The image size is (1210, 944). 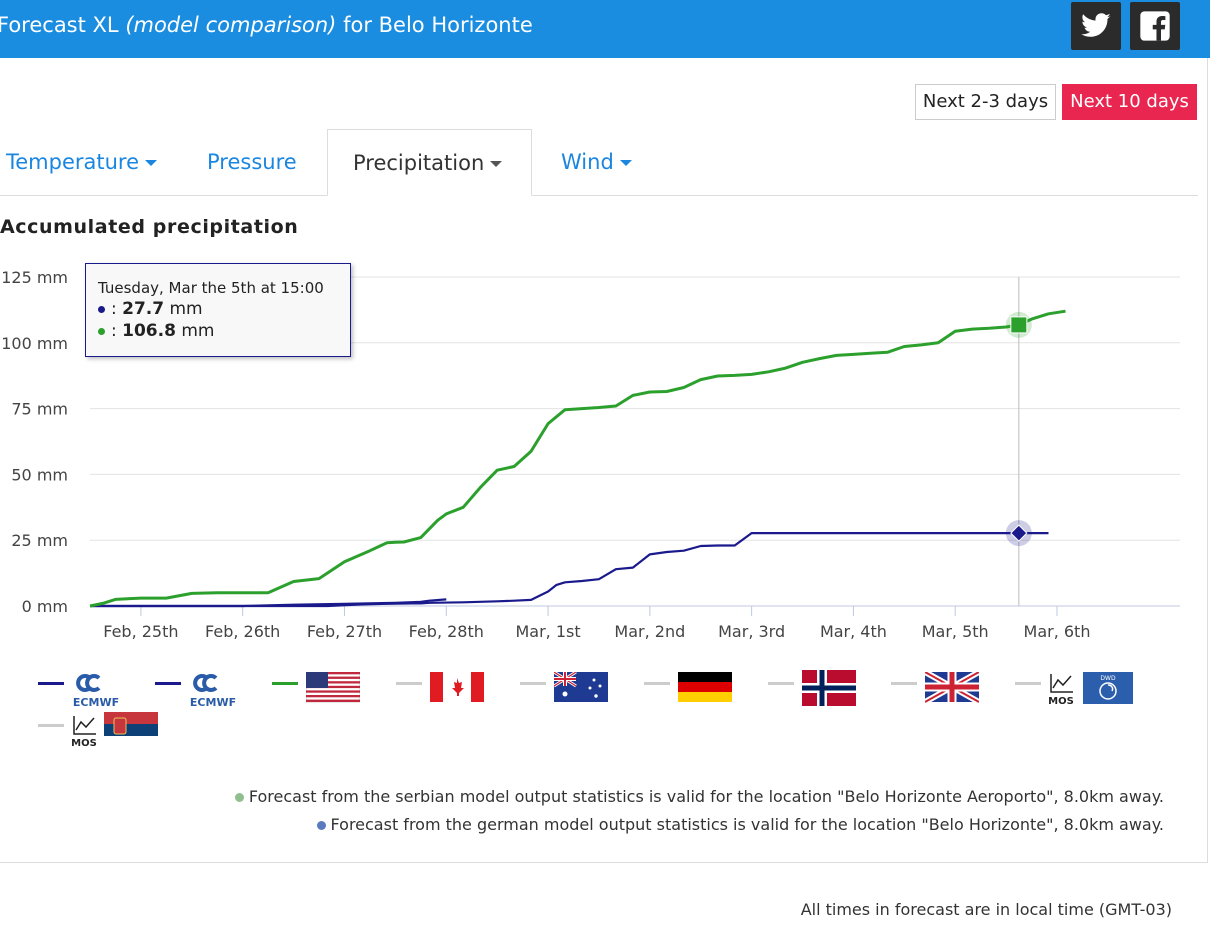 I want to click on x-tick-label: Feb, 26th, so click(x=242, y=631).